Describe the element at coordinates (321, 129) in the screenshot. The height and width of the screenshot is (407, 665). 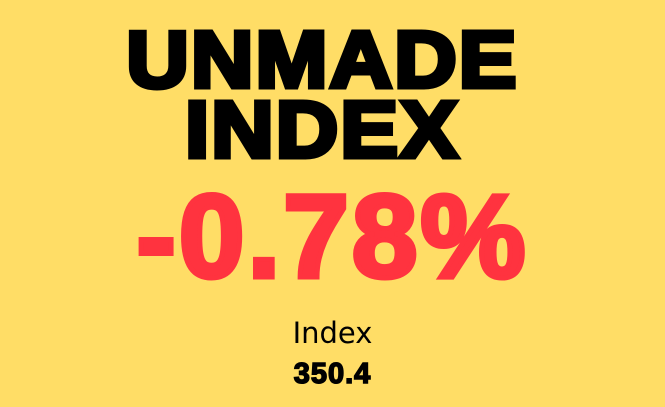
I see `title-line-2: INDEX` at that location.